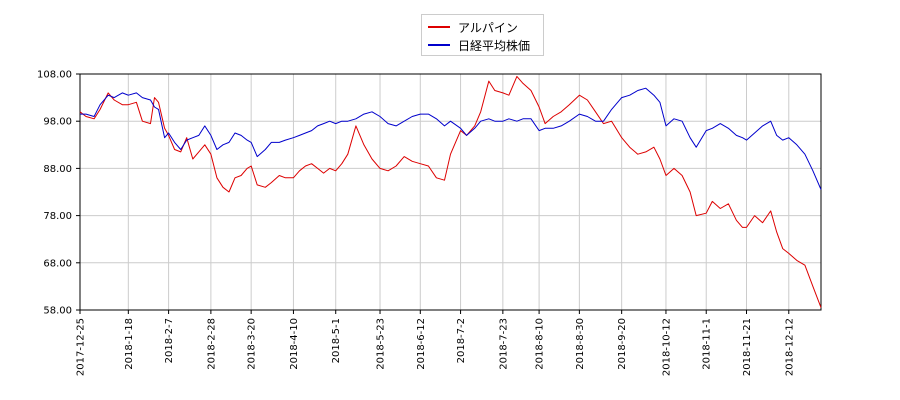 The height and width of the screenshot is (400, 900). What do you see at coordinates (580, 344) in the screenshot?
I see `x-tick-label: 2018-8-30` at bounding box center [580, 344].